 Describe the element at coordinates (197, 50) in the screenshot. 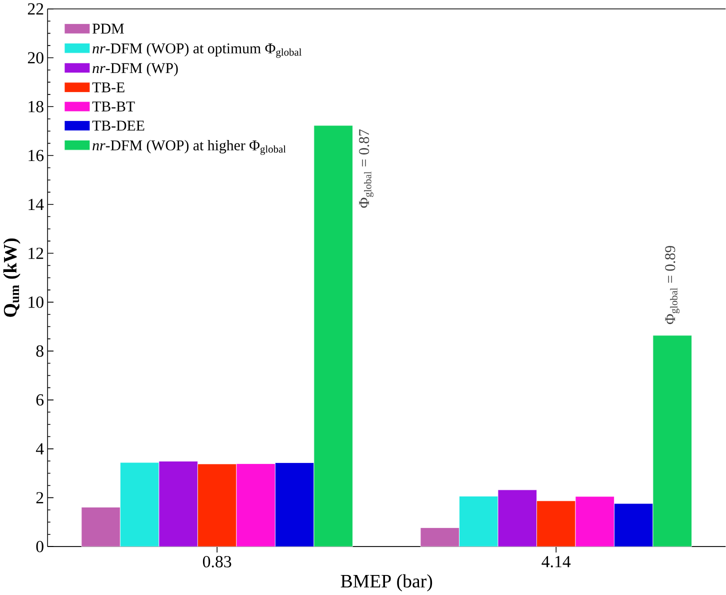

I see `legend-label: nr-DFM (WOP) at optimum Φ$_{global}$` at that location.